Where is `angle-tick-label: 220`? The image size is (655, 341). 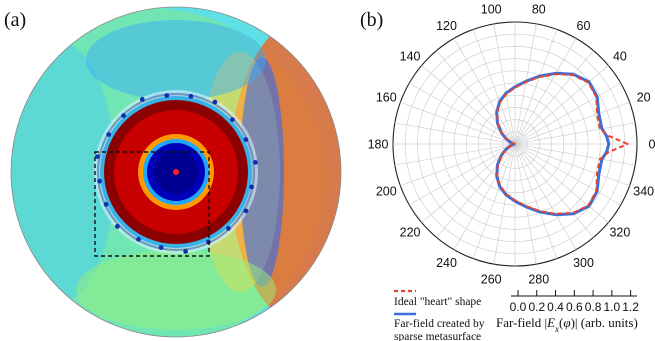 angle-tick-label: 220 is located at coordinates (410, 233).